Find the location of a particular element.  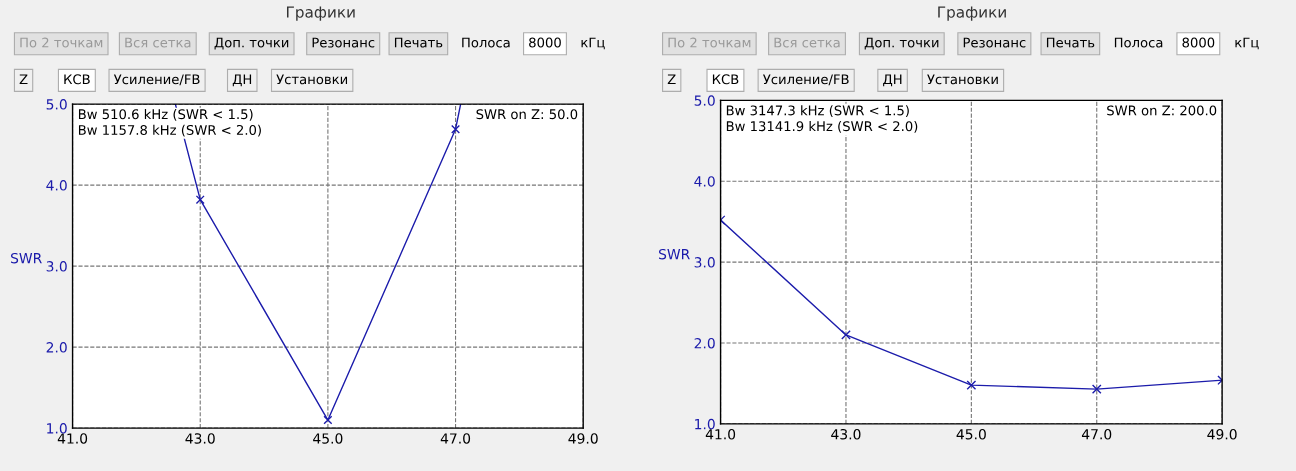

annotation: SWR on Z: 50.0 is located at coordinates (527, 114).